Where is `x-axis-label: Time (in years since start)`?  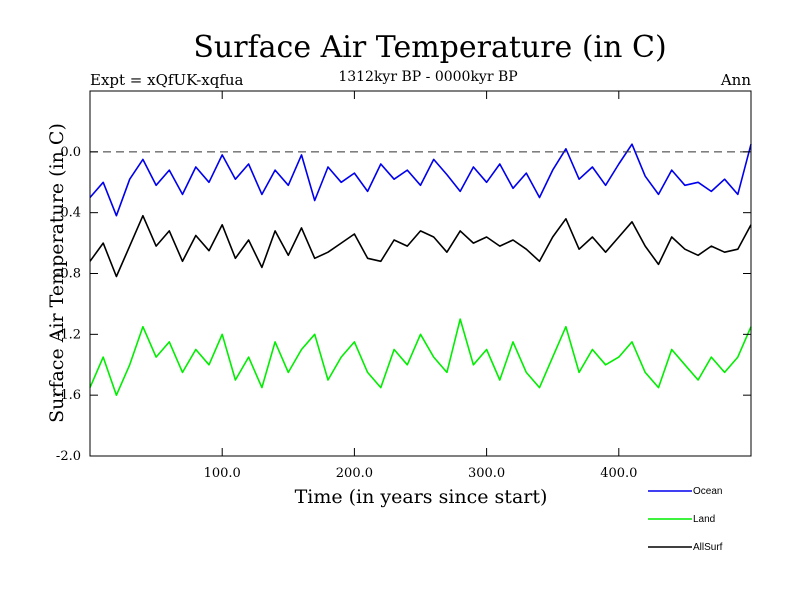
x-axis-label: Time (in years since start) is located at coordinates (421, 497).